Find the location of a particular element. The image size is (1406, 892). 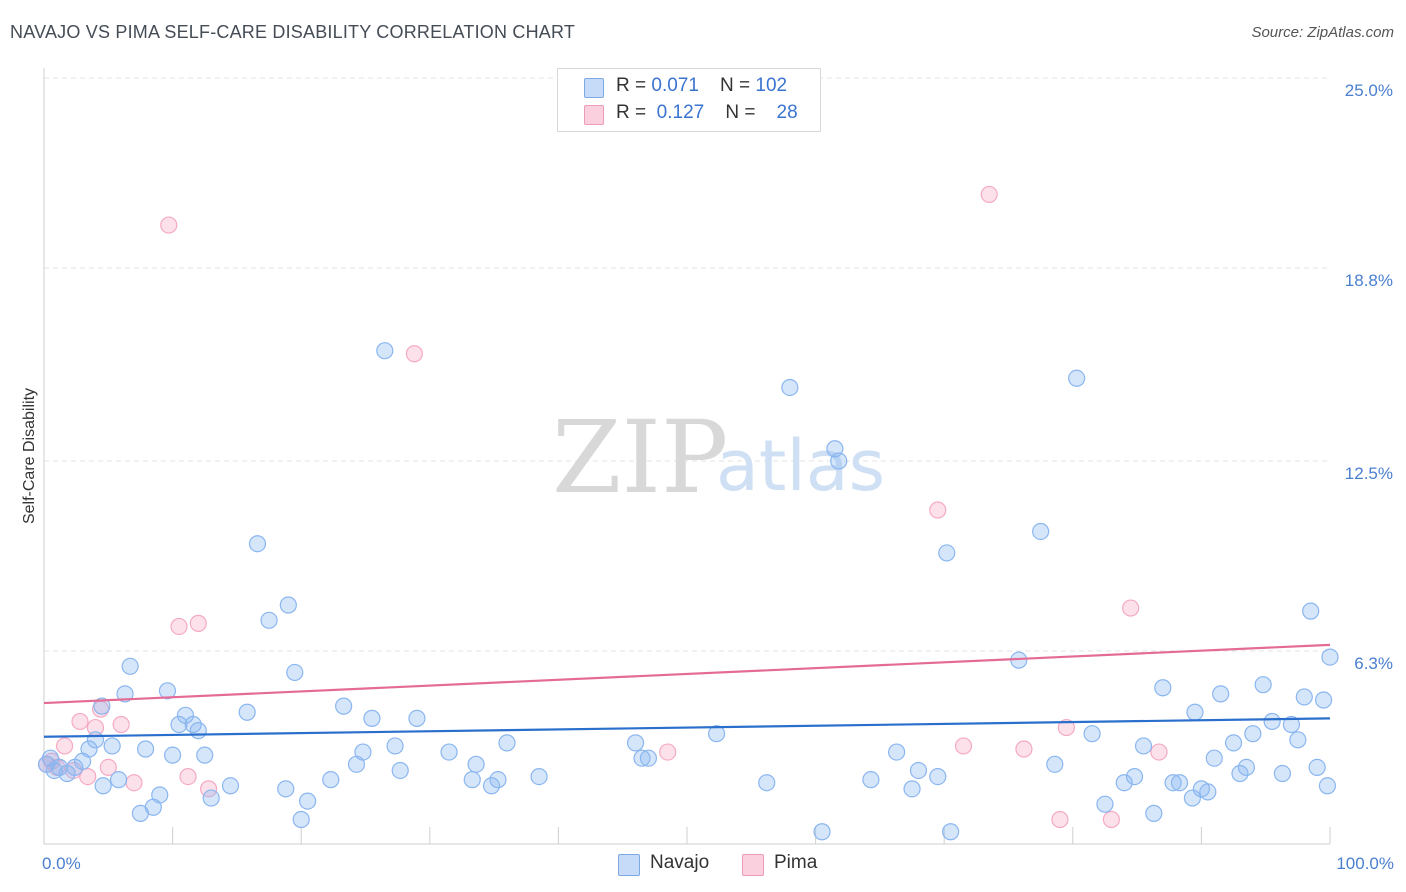

y-tick-label-2: 18.8% is located at coordinates (1369, 280).